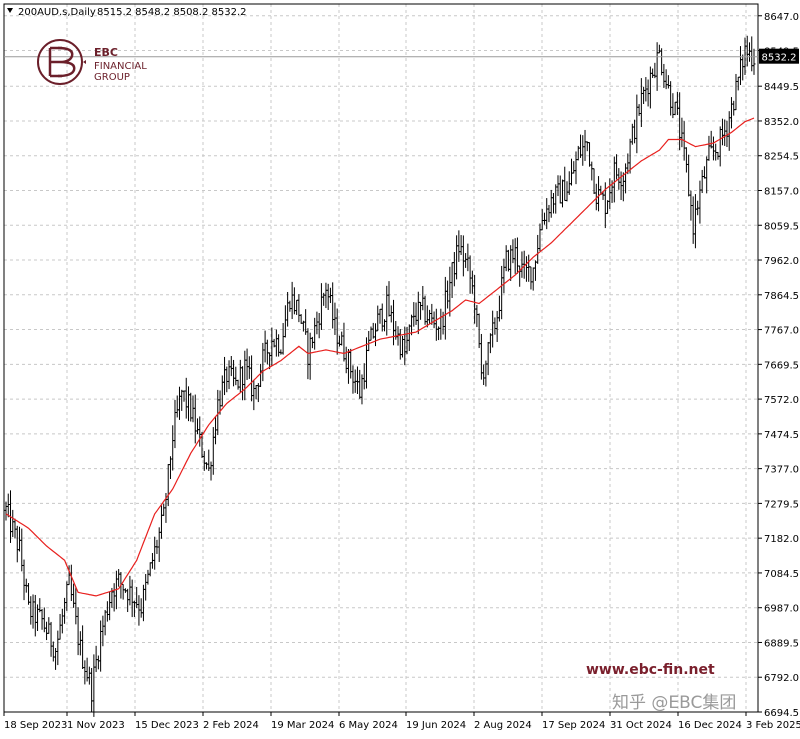  Describe the element at coordinates (781, 226) in the screenshot. I see `y-tick-label: 8059.5` at that location.